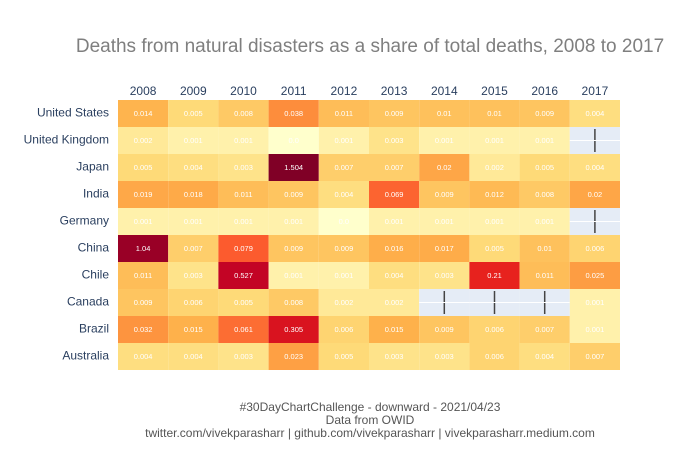  I want to click on cell-label: 0.527, so click(243, 275).